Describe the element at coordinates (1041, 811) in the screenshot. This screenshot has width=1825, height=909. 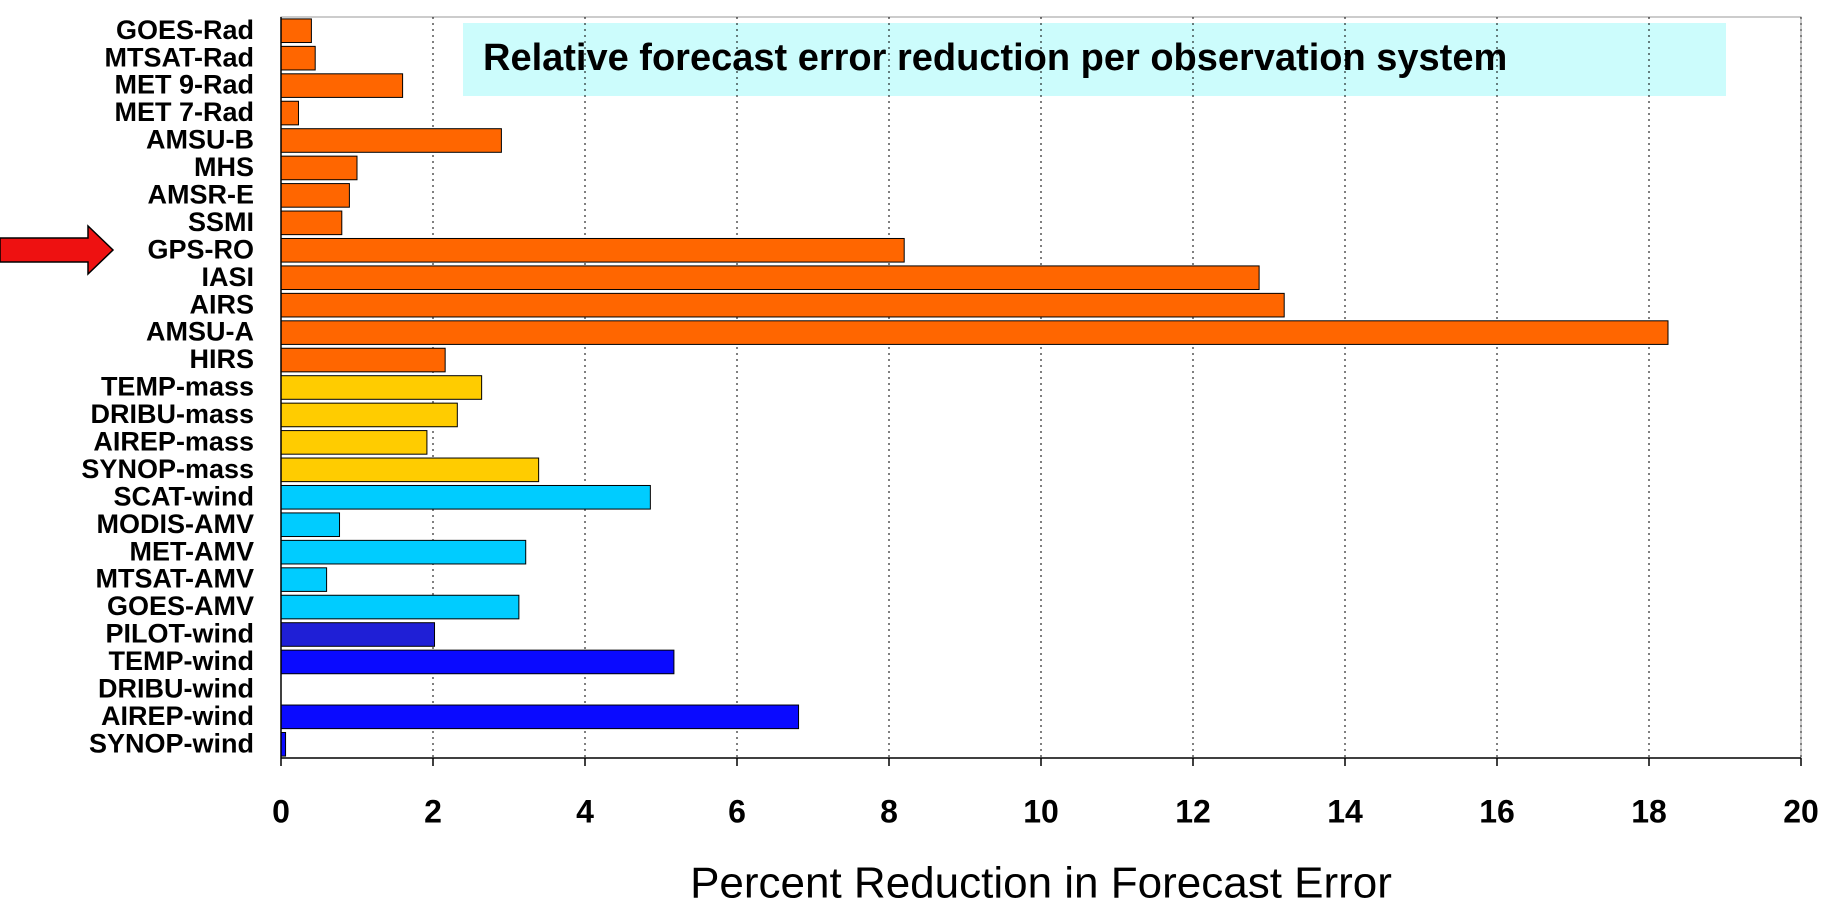
I see `x-tick-label: 10` at that location.